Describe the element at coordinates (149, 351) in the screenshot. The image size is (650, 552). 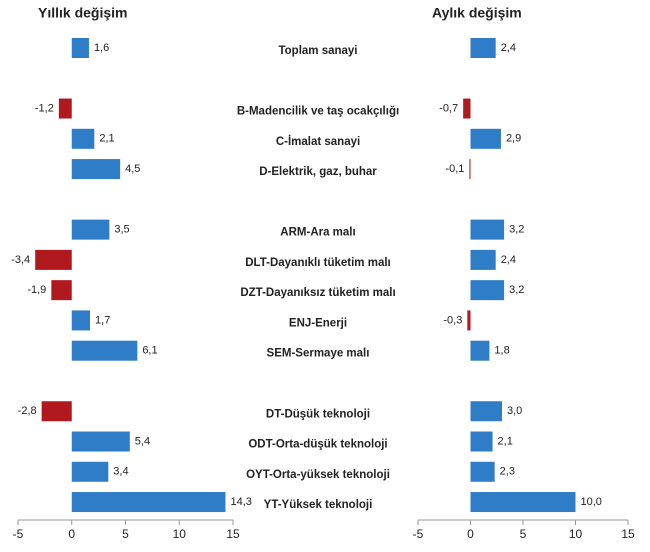
I see `value-label: 6,1` at that location.